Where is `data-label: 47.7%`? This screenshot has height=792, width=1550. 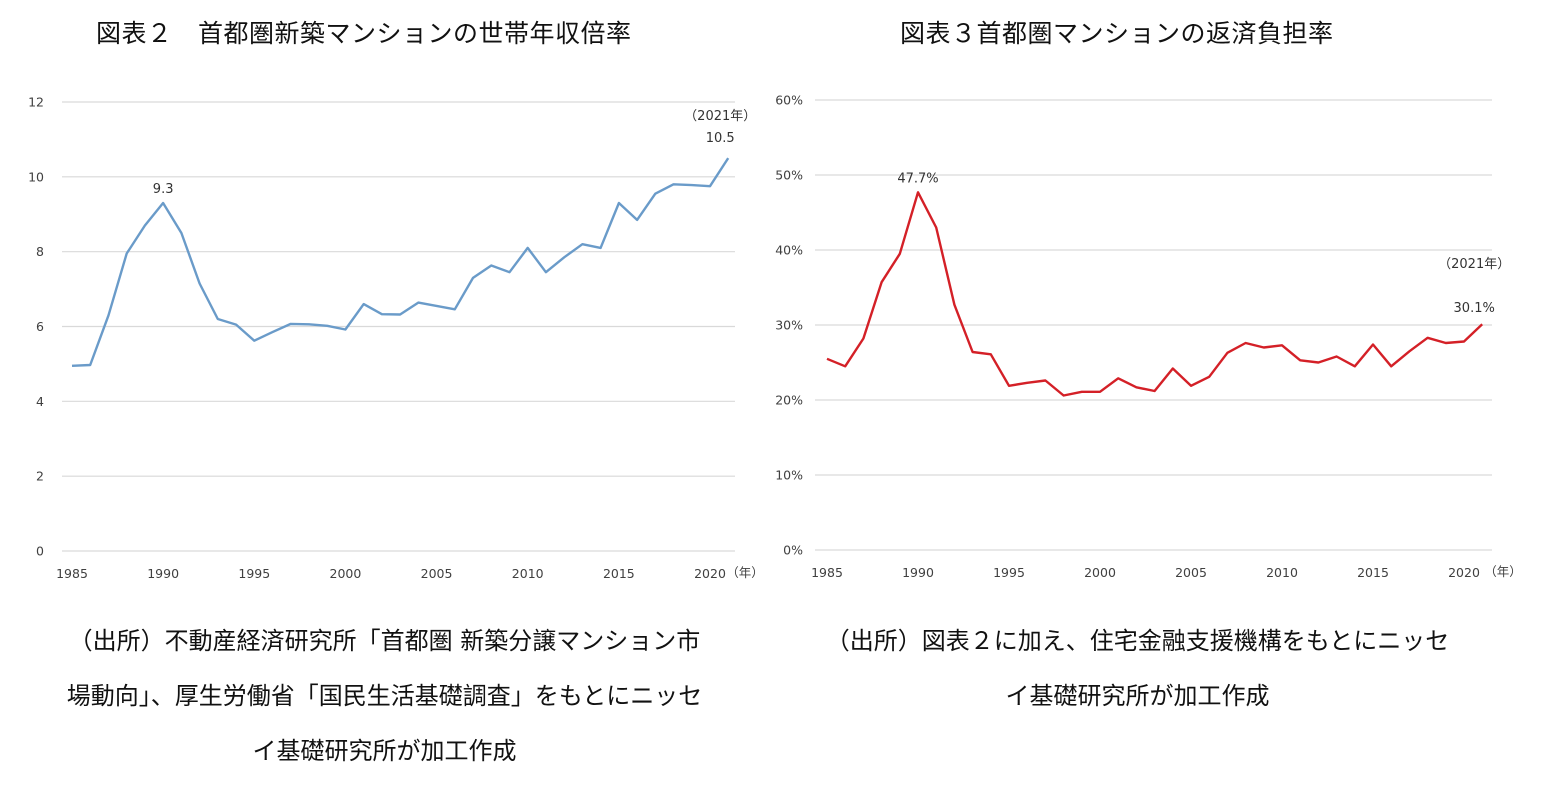 data-label: 47.7% is located at coordinates (917, 178).